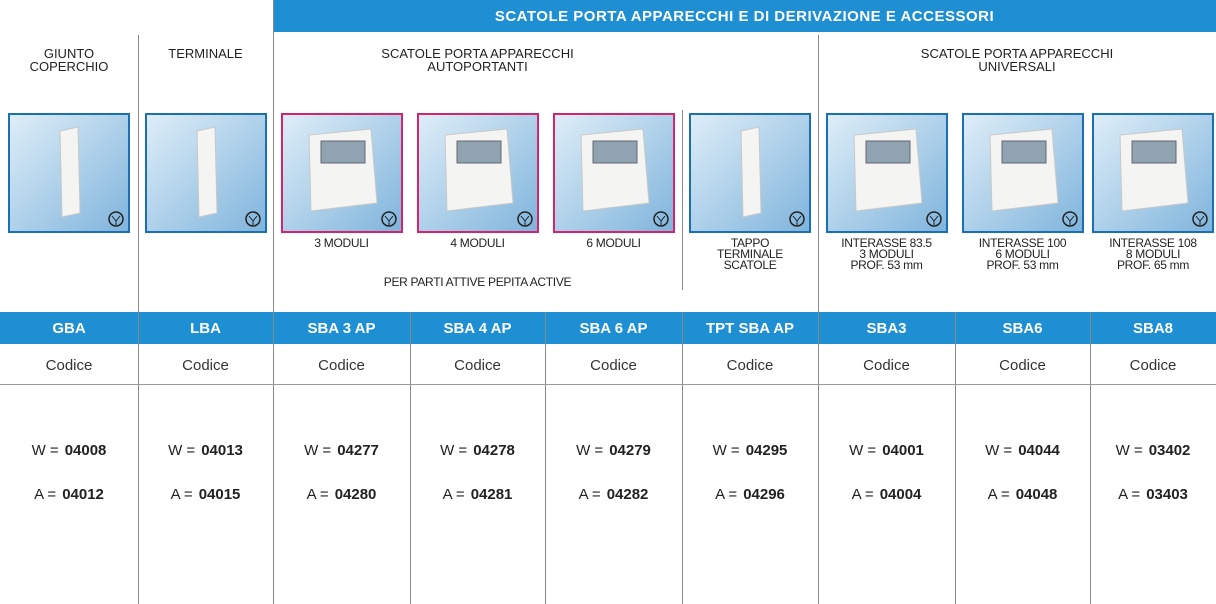 The width and height of the screenshot is (1216, 604). I want to click on image-caption: 4 MODULI, so click(477, 243).